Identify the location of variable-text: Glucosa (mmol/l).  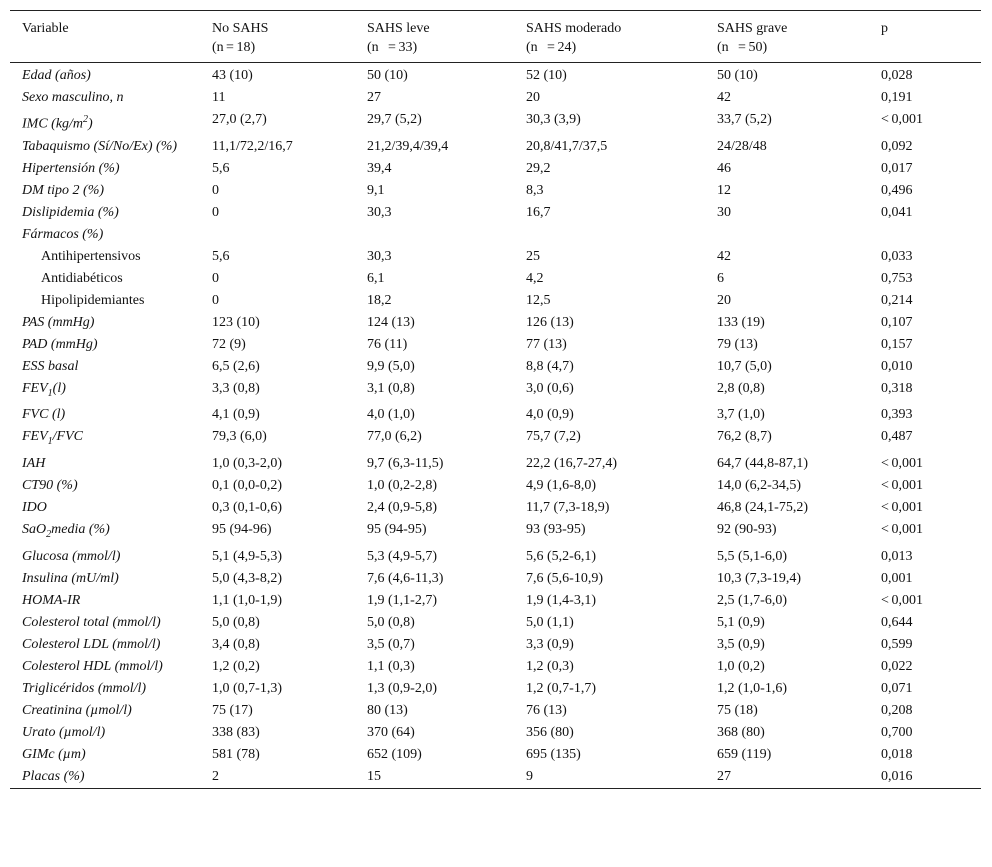
(71, 557).